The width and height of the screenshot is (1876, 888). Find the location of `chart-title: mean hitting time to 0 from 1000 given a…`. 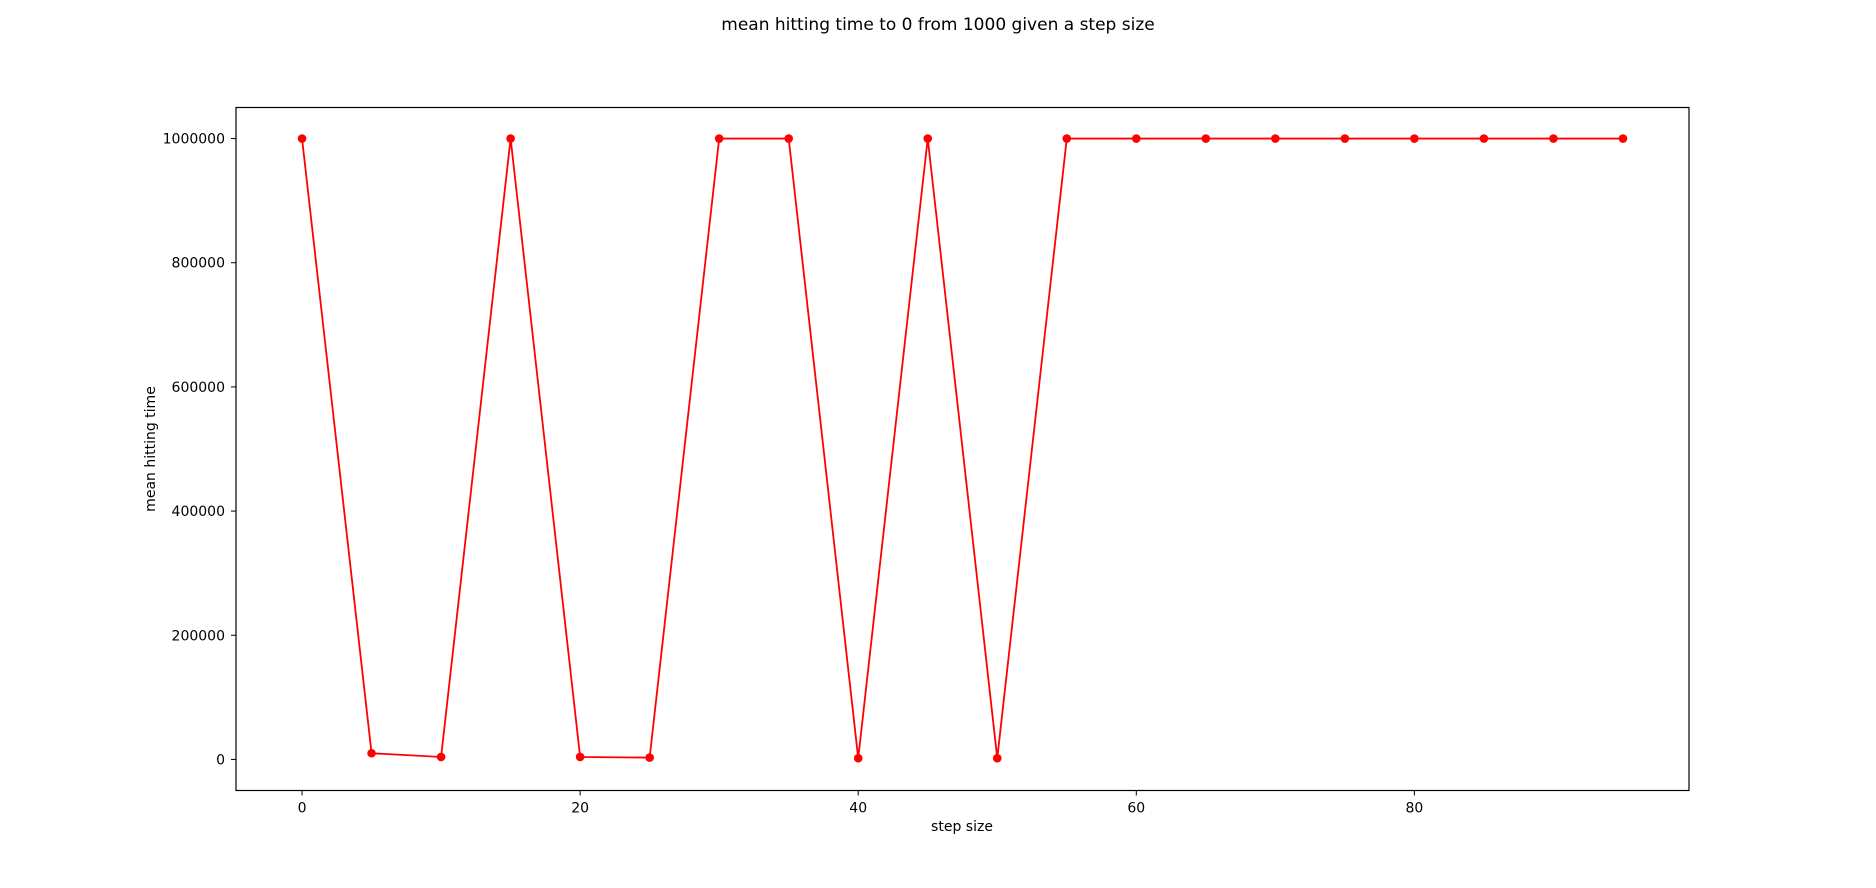

chart-title: mean hitting time to 0 from 1000 given a… is located at coordinates (937, 25).